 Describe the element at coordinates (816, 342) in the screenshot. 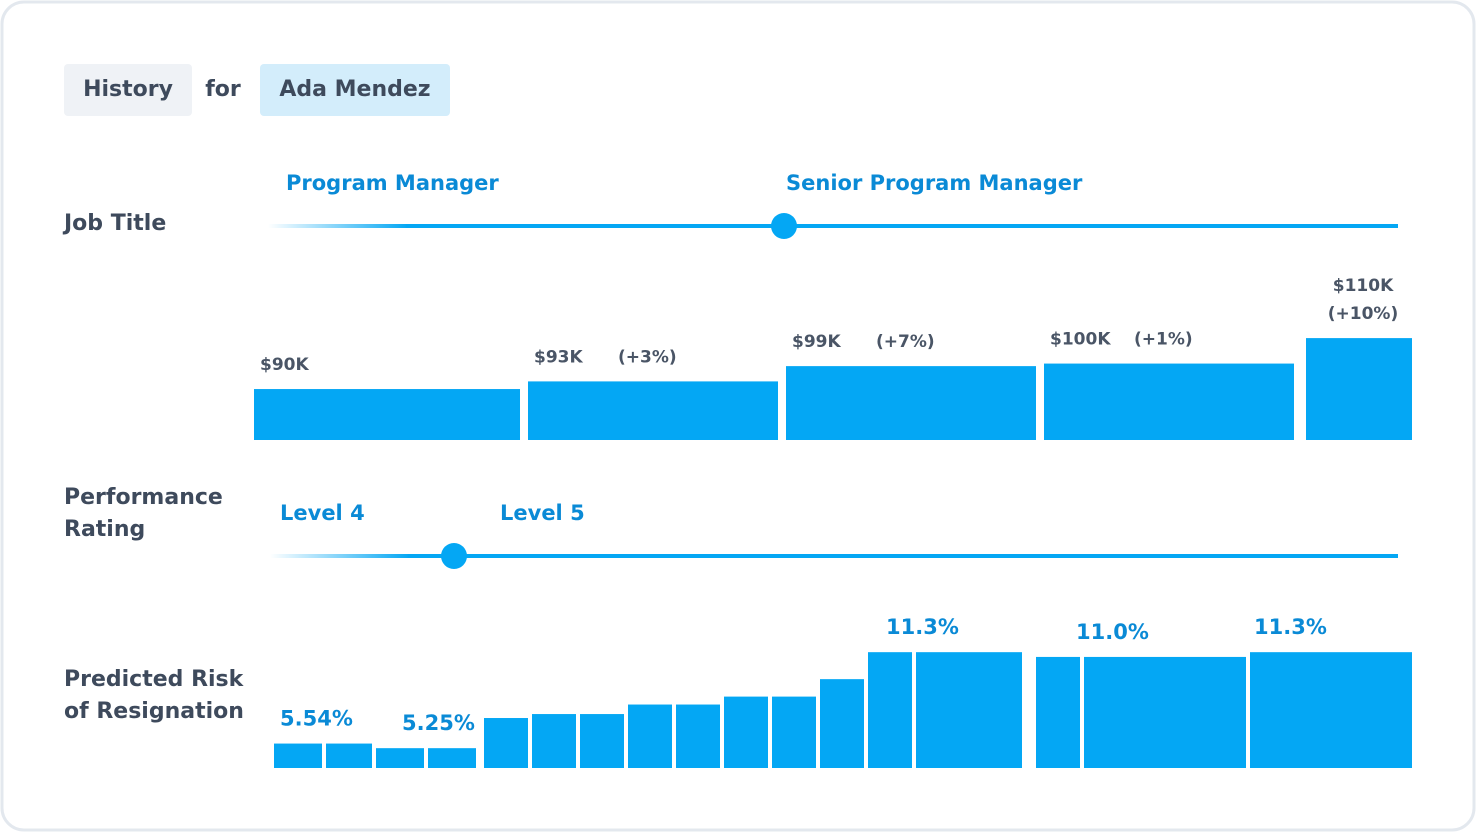

I see `salary-label: $99K` at that location.